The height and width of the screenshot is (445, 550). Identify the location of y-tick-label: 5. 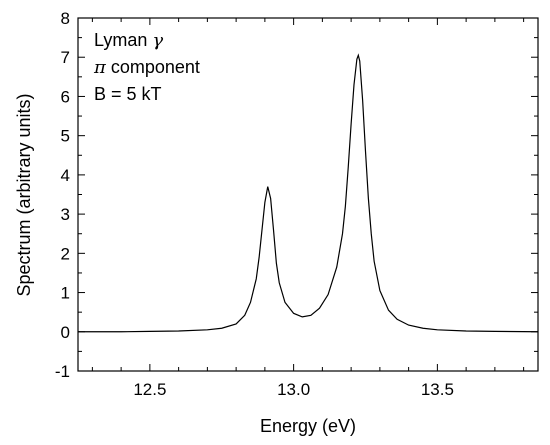
(65, 136).